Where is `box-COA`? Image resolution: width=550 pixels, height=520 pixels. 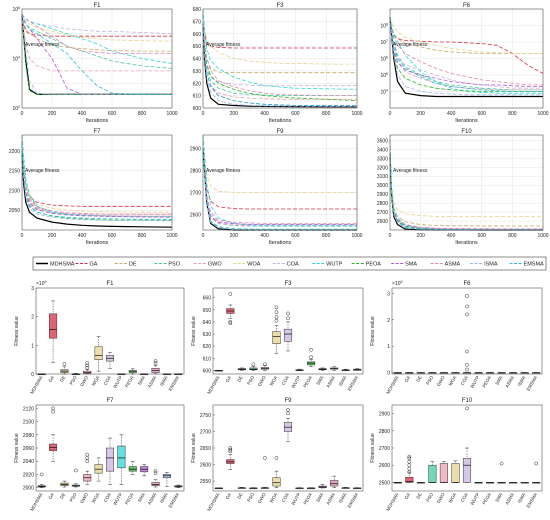 box-COA is located at coordinates (288, 335).